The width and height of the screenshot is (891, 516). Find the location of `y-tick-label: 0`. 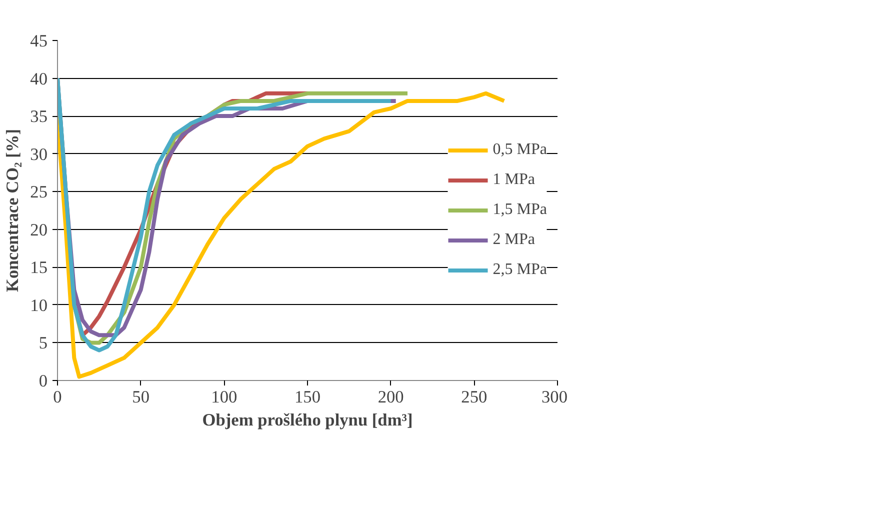

y-tick-label: 0 is located at coordinates (43, 381).